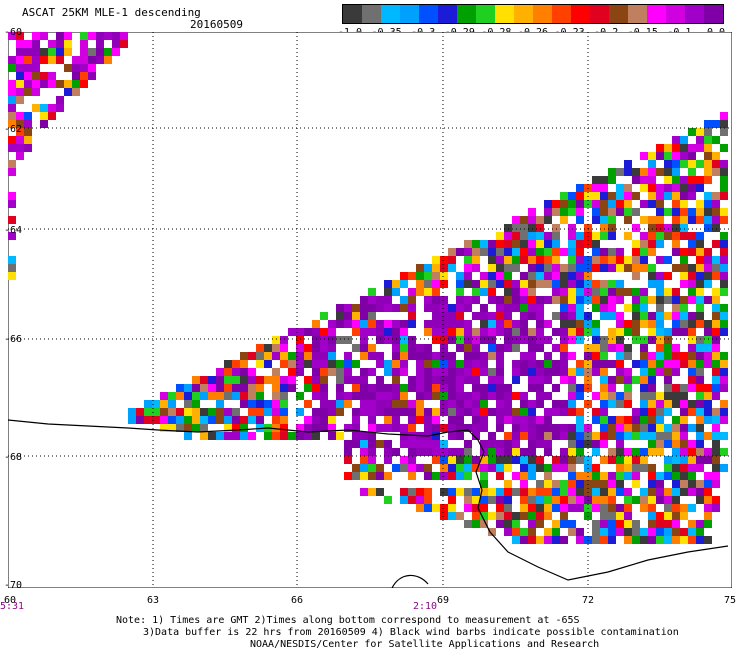 This screenshot has height=650, width=740. What do you see at coordinates (675, 14) in the screenshot?
I see `colorbar-swatch` at bounding box center [675, 14].